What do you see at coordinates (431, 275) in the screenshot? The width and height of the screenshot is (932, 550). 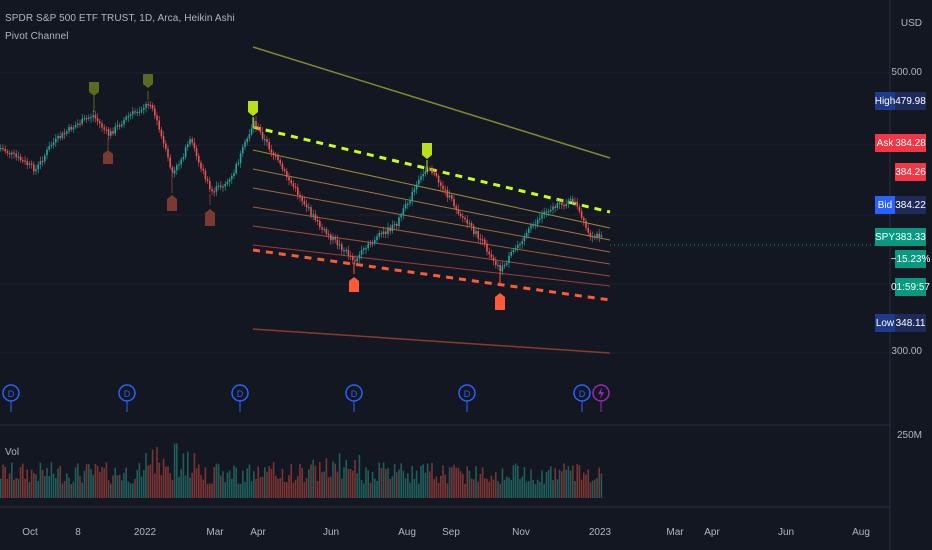 I see `lower-pivot-channel-dashed` at bounding box center [431, 275].